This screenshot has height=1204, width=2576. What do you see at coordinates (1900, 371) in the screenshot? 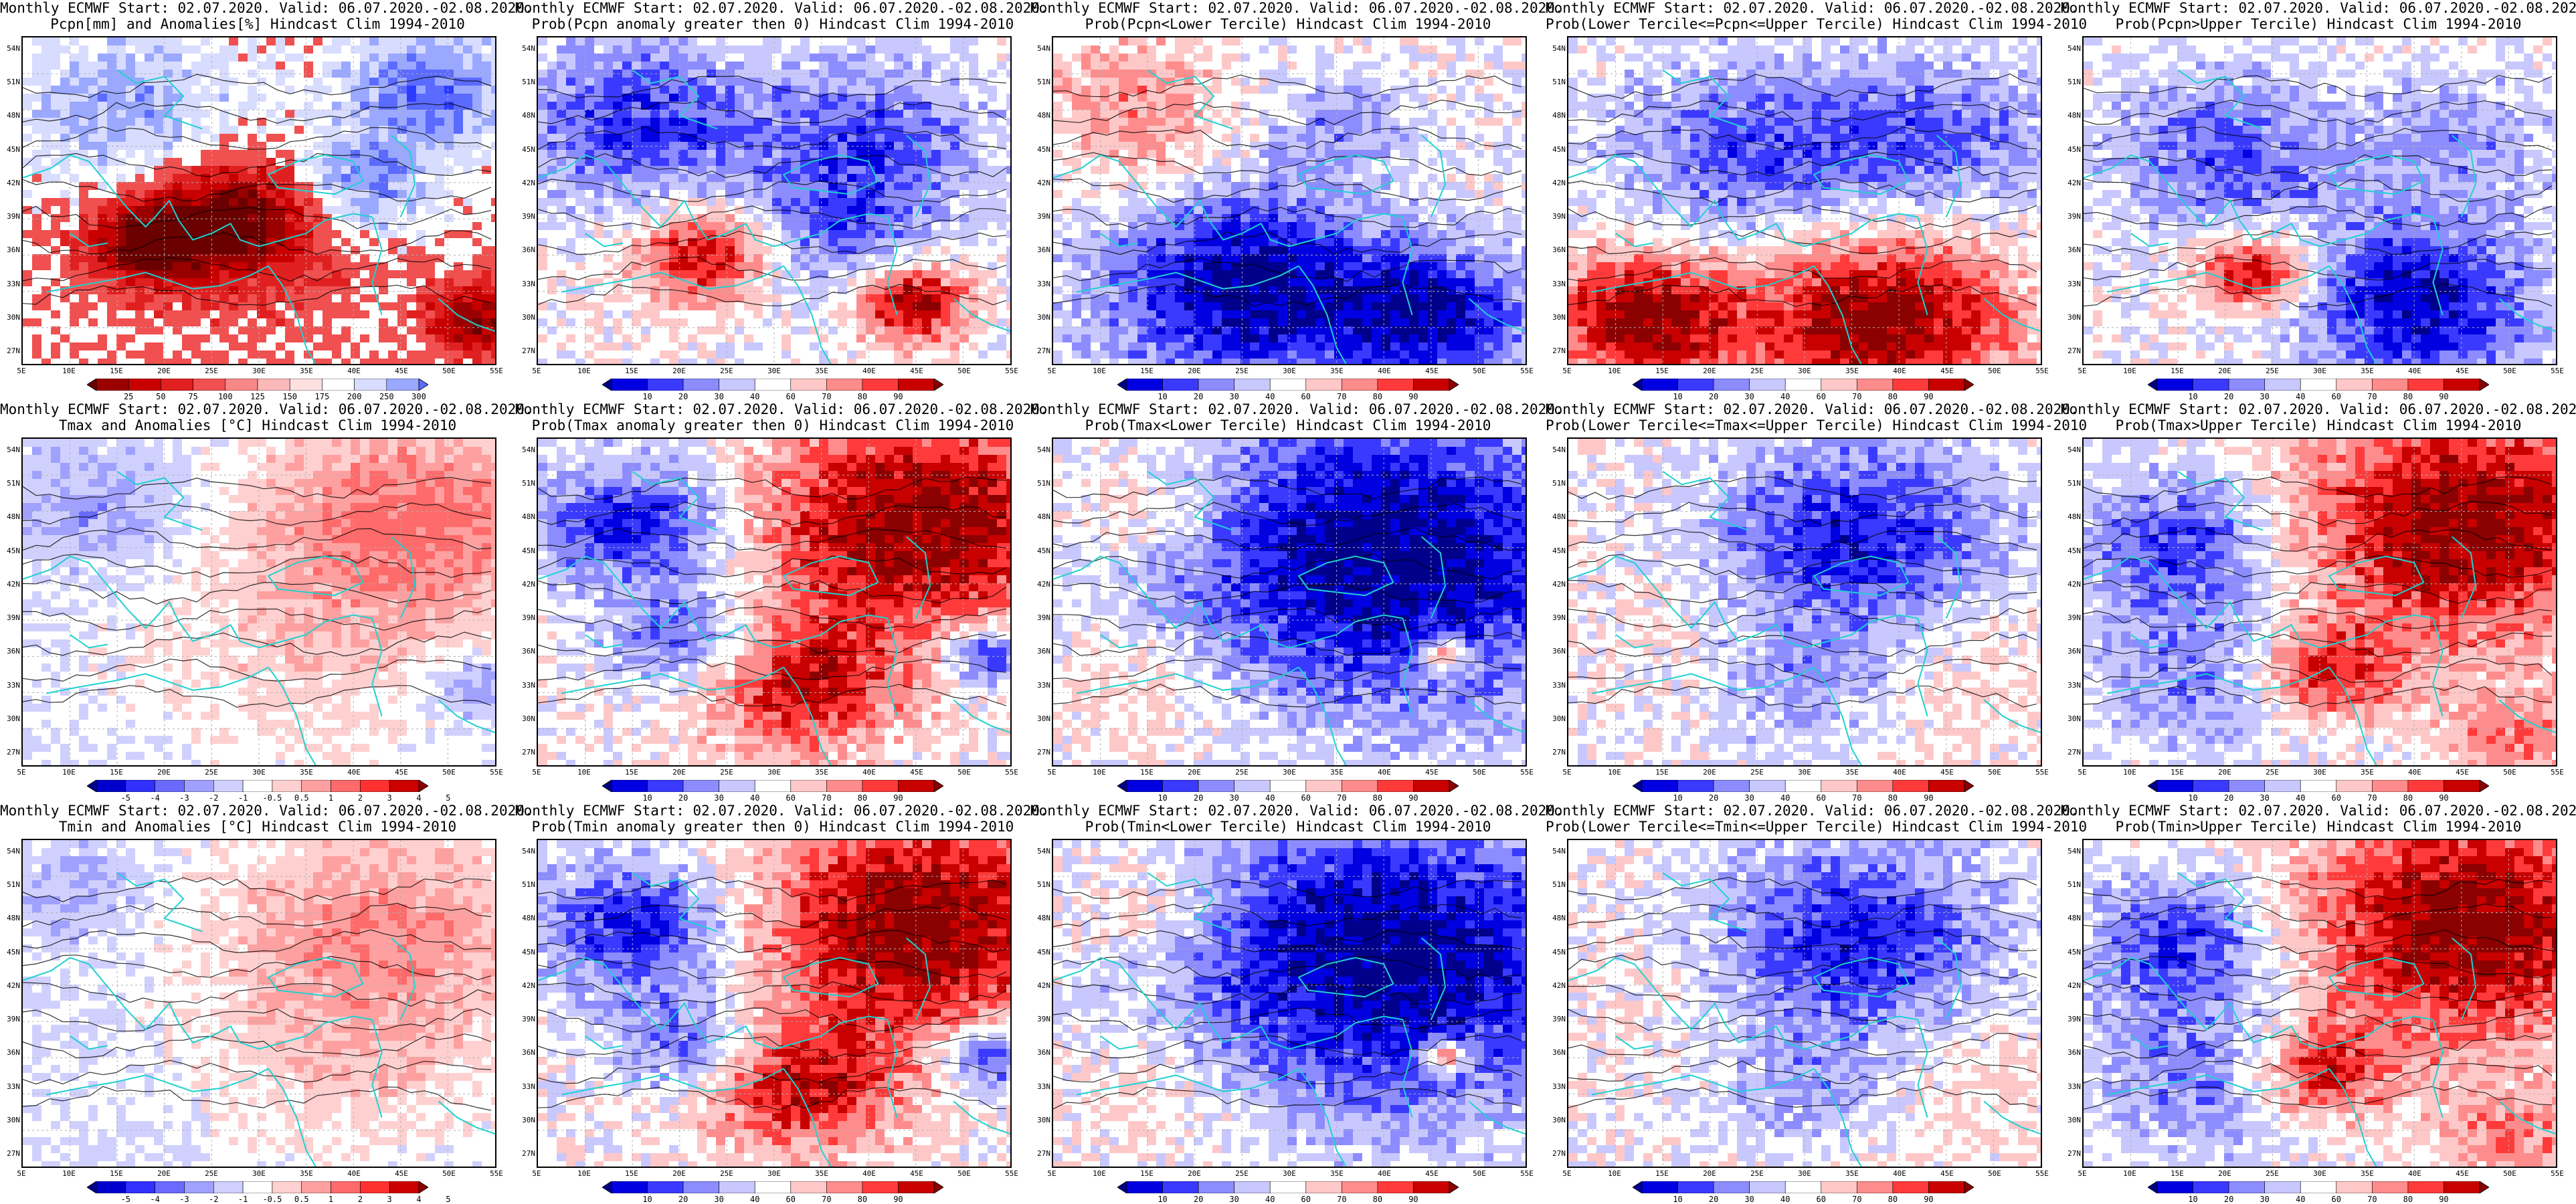
I see `lon-label: 40E` at bounding box center [1900, 371].